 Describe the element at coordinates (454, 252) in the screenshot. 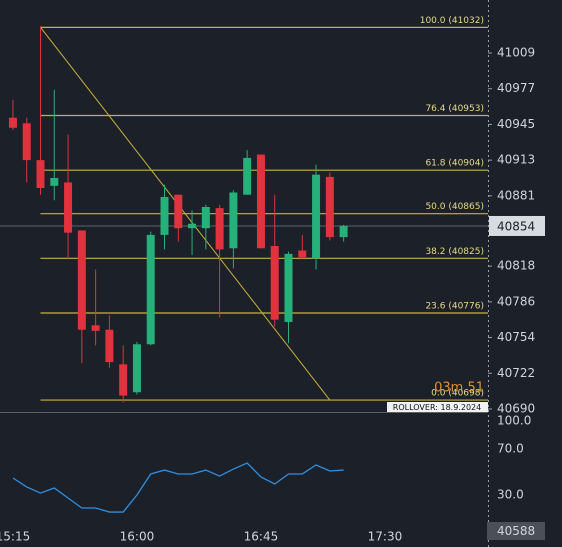

I see `fib-label: 38.2 (40825)` at that location.